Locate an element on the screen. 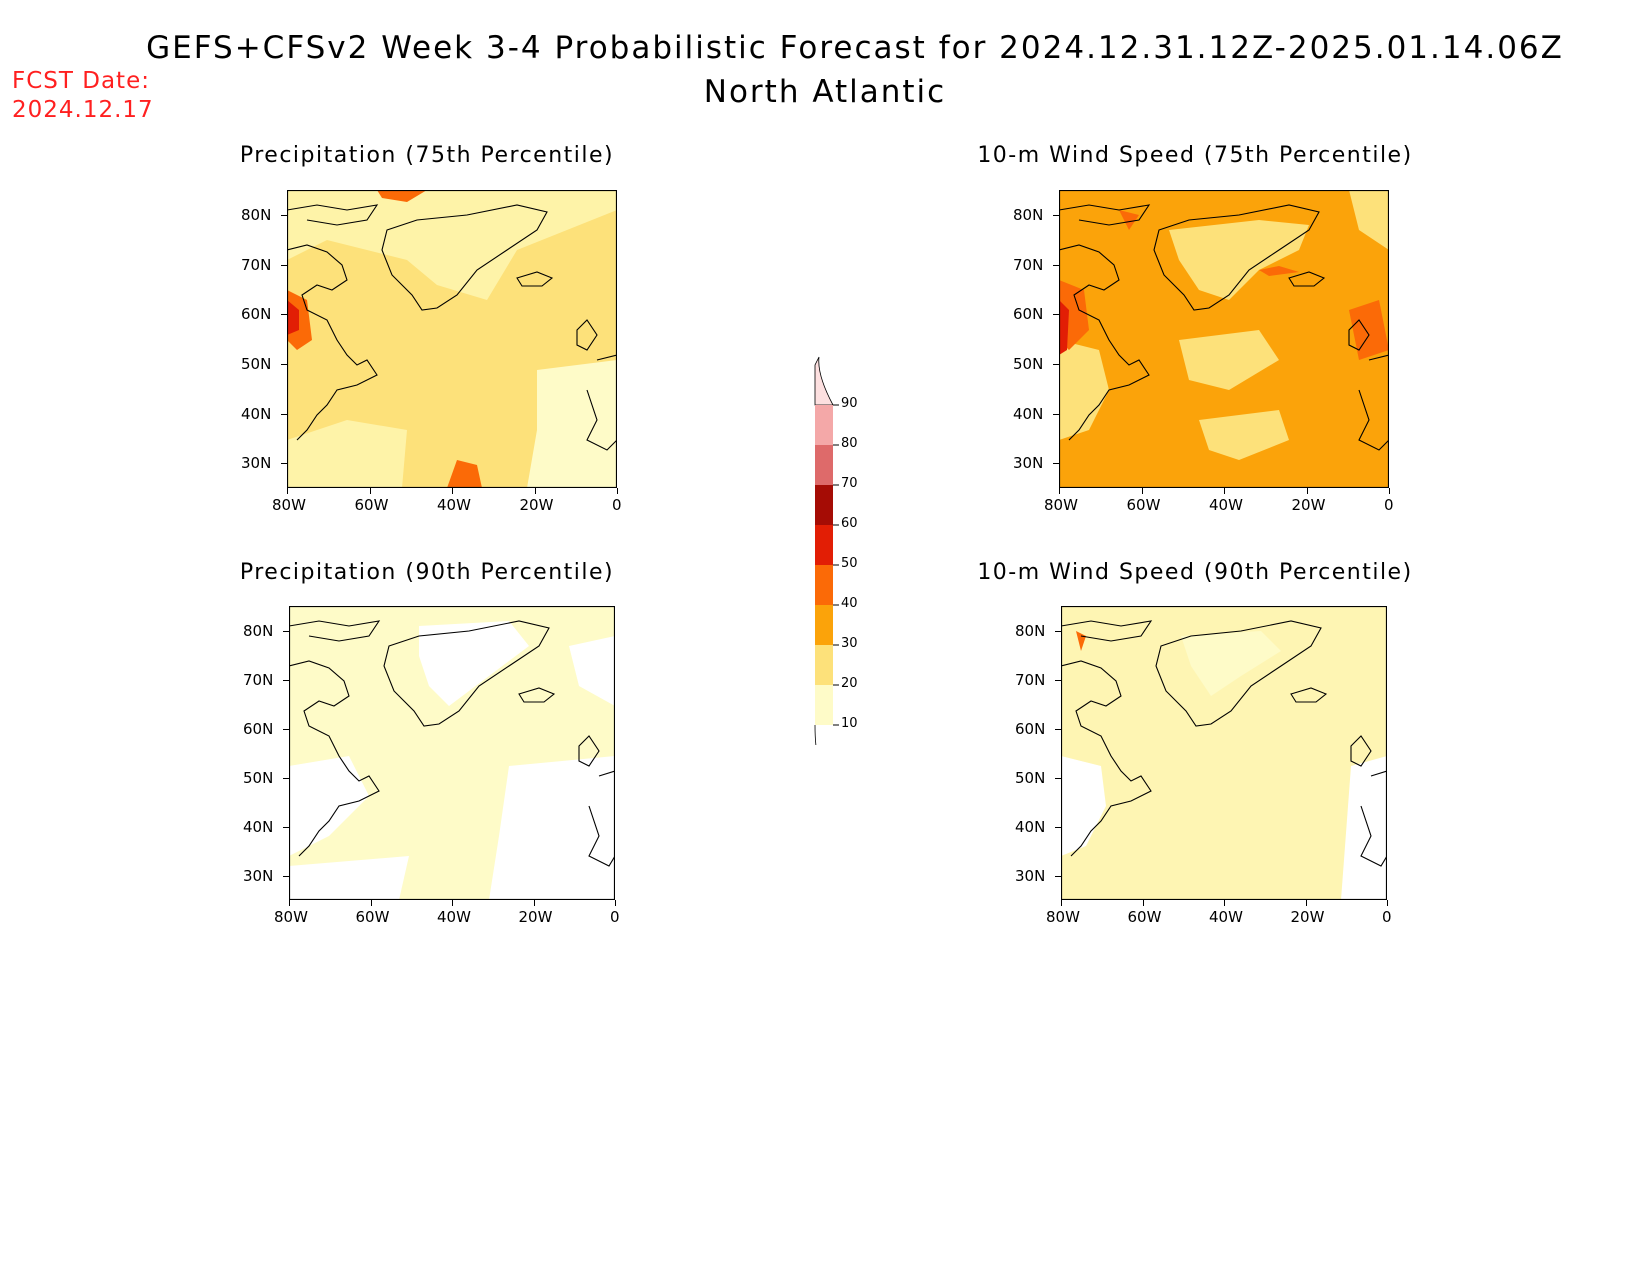 The height and width of the screenshot is (1275, 1650). panel-title-precip-75: Precipitation (75th Percentile) is located at coordinates (427, 155).